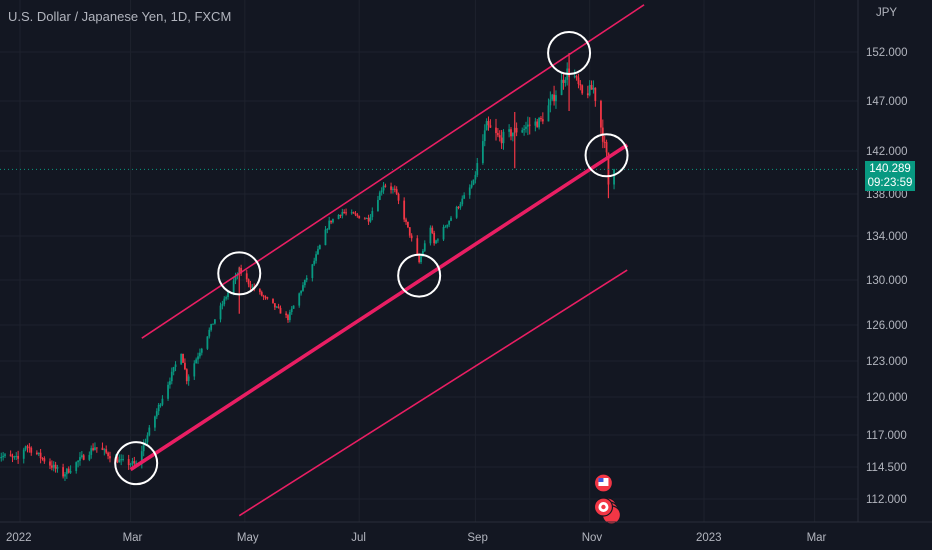 This screenshot has height=550, width=932. I want to click on y-tick-label: 152.000, so click(887, 53).